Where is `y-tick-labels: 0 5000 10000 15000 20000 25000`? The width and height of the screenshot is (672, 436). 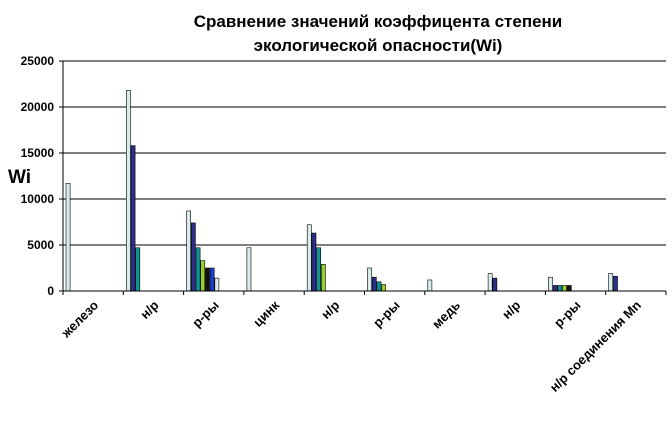 y-tick-labels: 0 5000 10000 15000 20000 25000 is located at coordinates (38, 176).